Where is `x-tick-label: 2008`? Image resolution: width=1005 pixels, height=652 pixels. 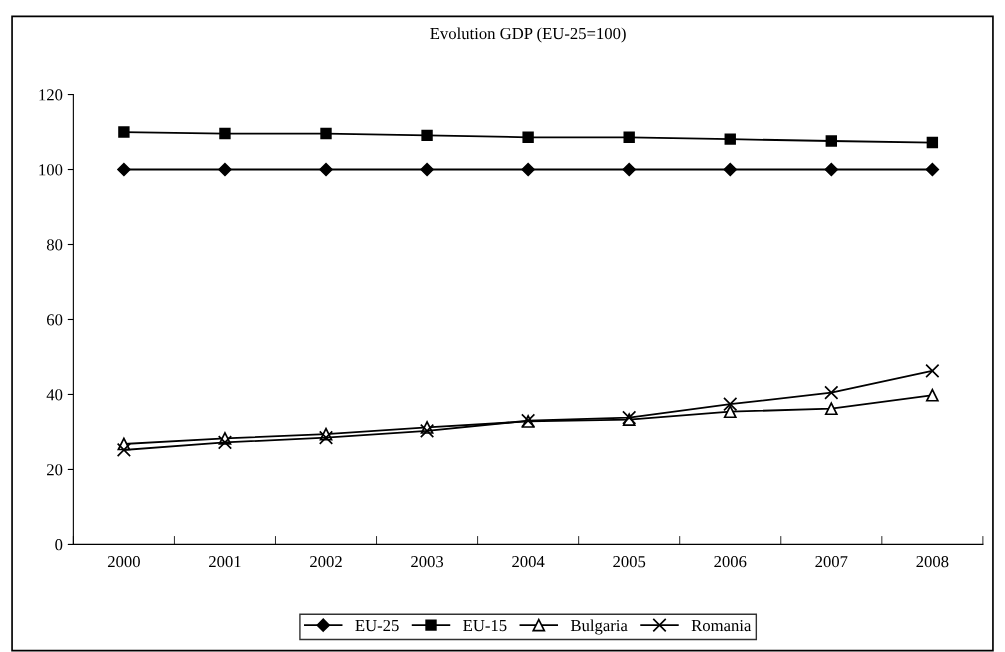
x-tick-label: 2008 is located at coordinates (932, 562).